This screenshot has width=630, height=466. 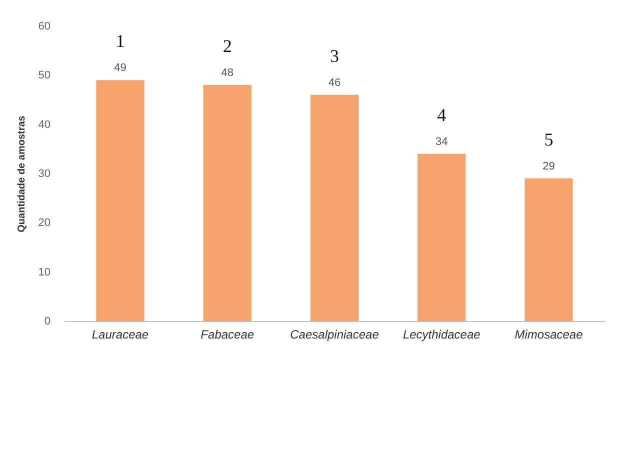 What do you see at coordinates (549, 139) in the screenshot?
I see `annotation: 5` at bounding box center [549, 139].